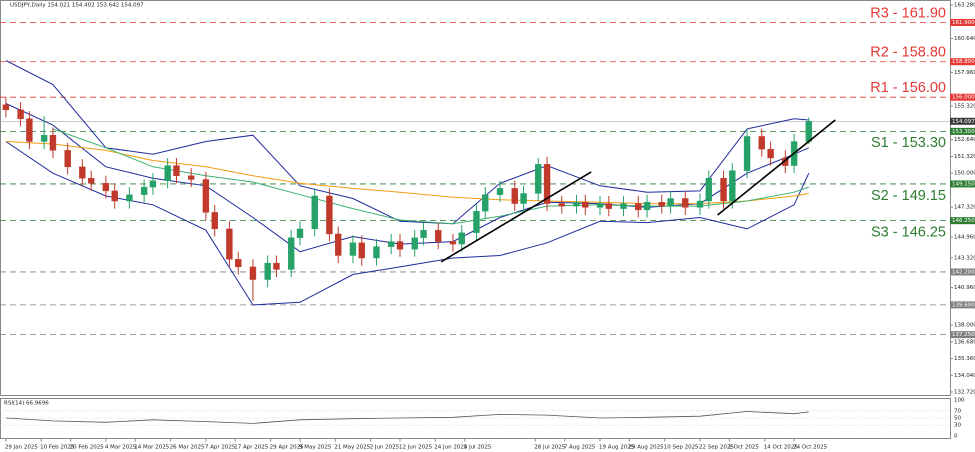 The height and width of the screenshot is (452, 975). I want to click on y-tick-label: 152.640, so click(964, 140).